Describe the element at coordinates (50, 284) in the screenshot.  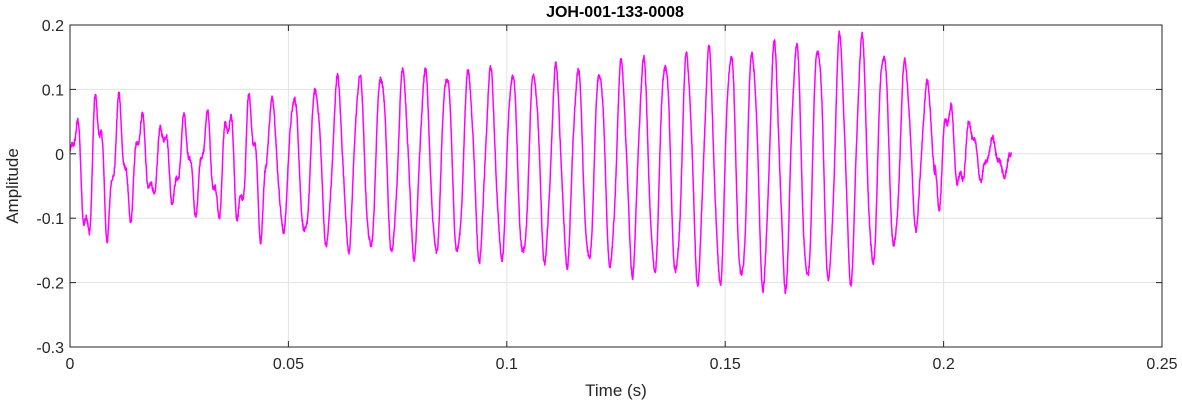
I see `y-tick-label: -0.2` at that location.